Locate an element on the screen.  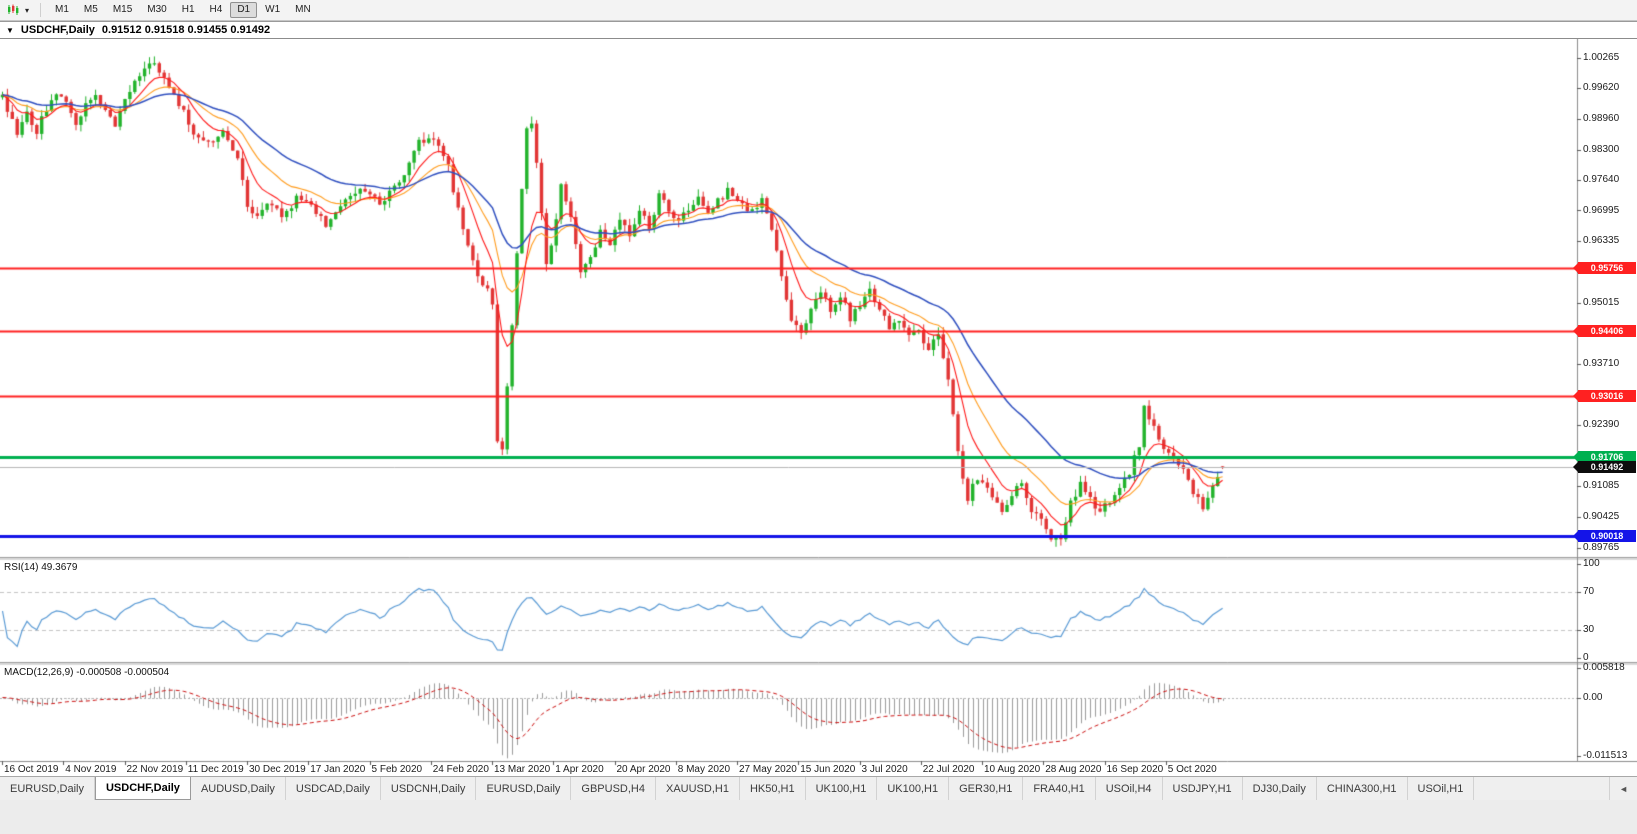
timeframe-button-mn: MN is located at coordinates (303, 9).